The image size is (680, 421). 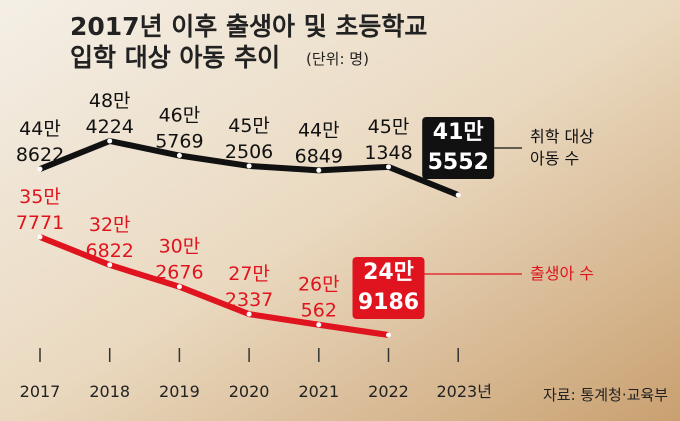 I want to click on x-tick-label: 2018, so click(x=109, y=391).